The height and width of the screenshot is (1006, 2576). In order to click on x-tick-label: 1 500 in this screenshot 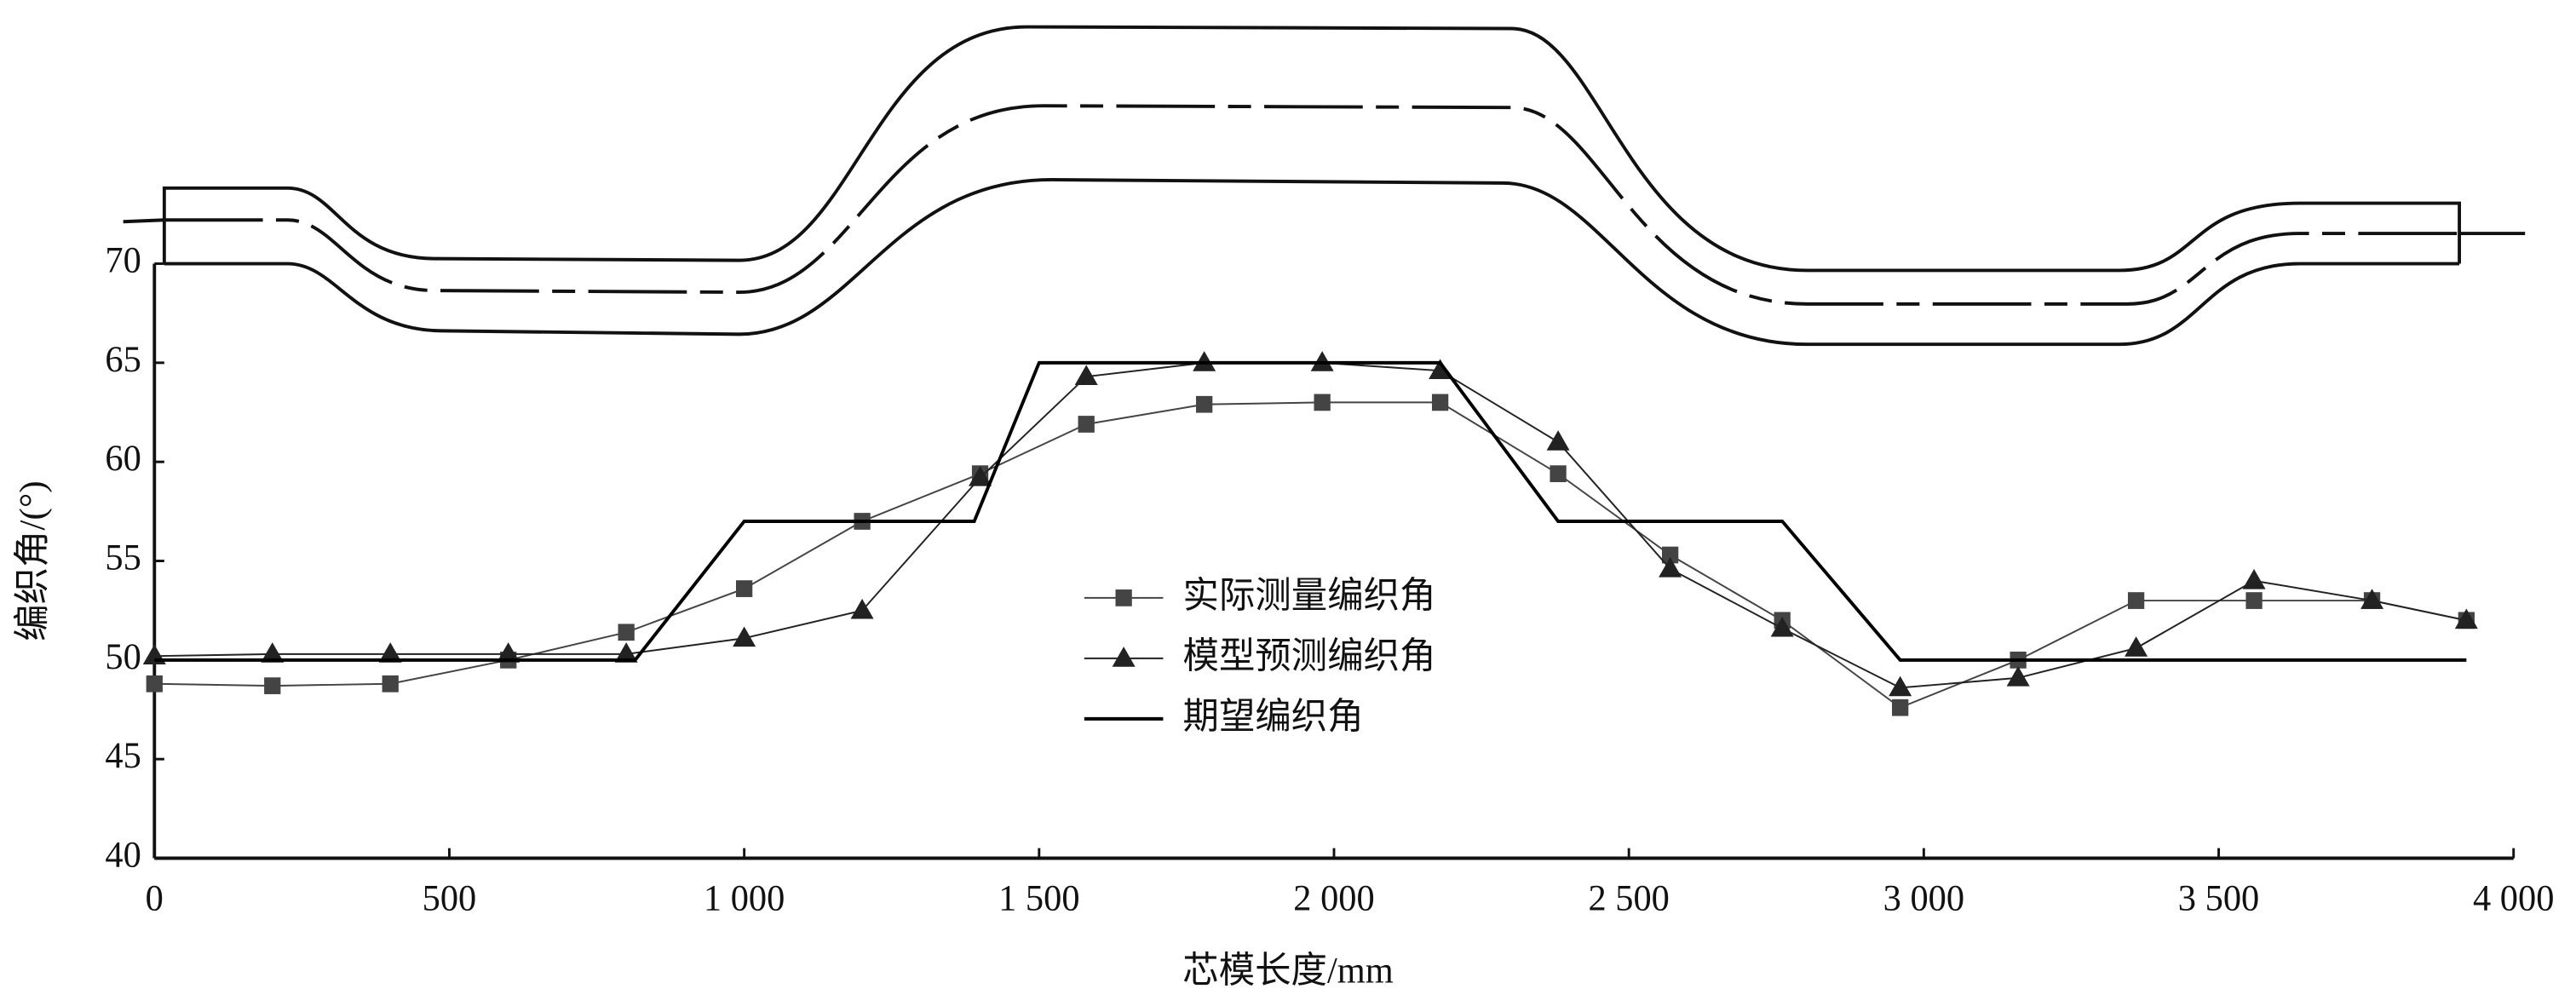, I will do `click(1038, 898)`.